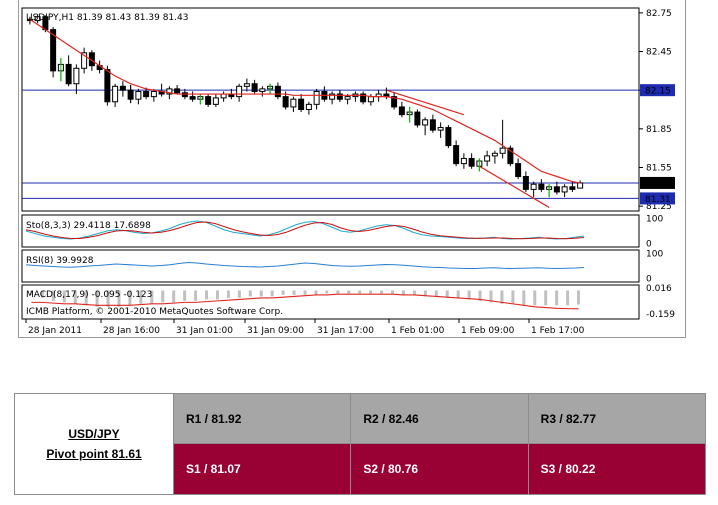  Describe the element at coordinates (659, 168) in the screenshot. I see `price-tick-label: 81.55` at that location.